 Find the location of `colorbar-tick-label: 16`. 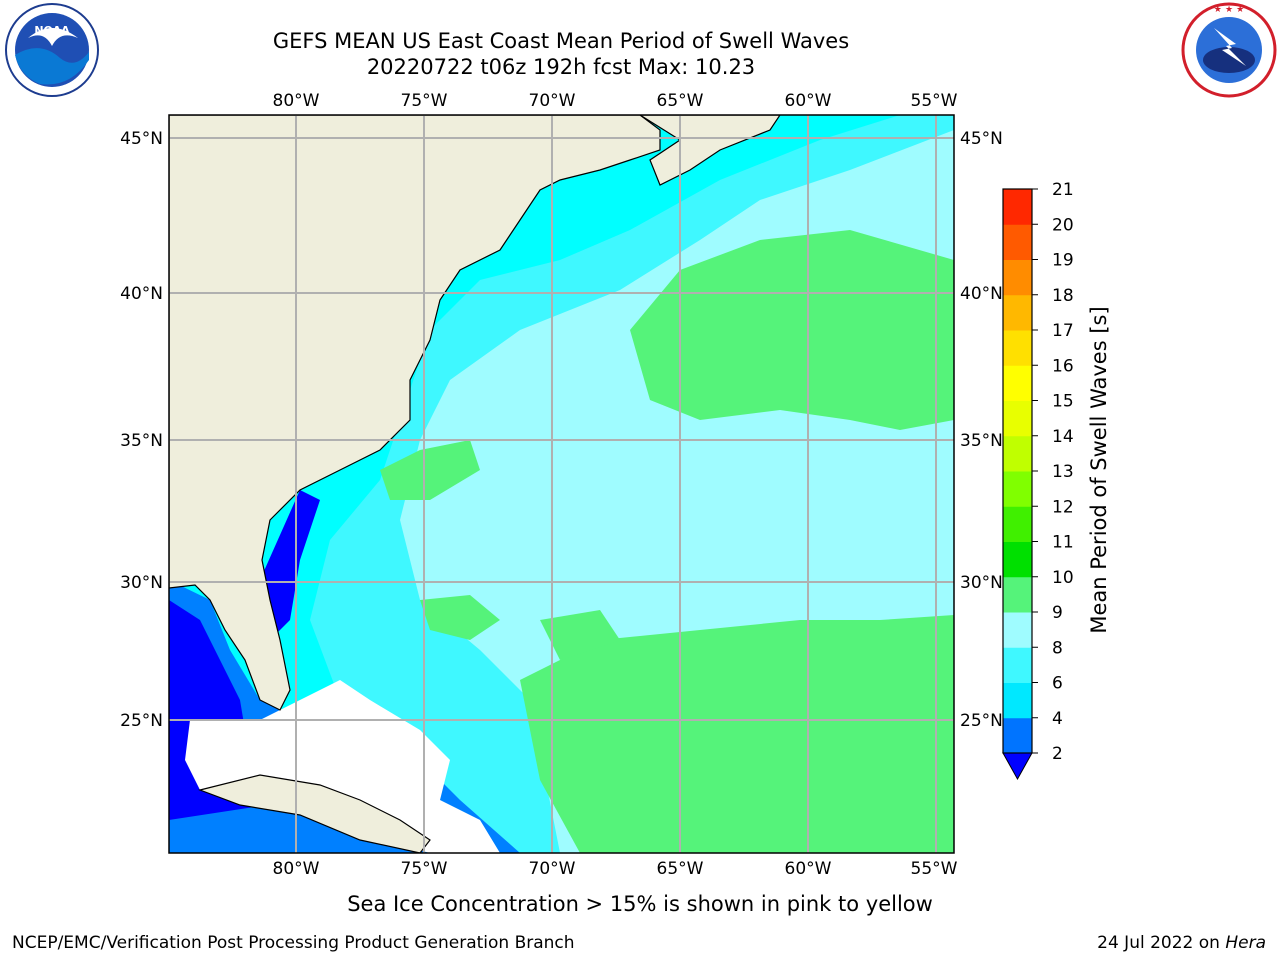

colorbar-tick-label: 16 is located at coordinates (1063, 366).